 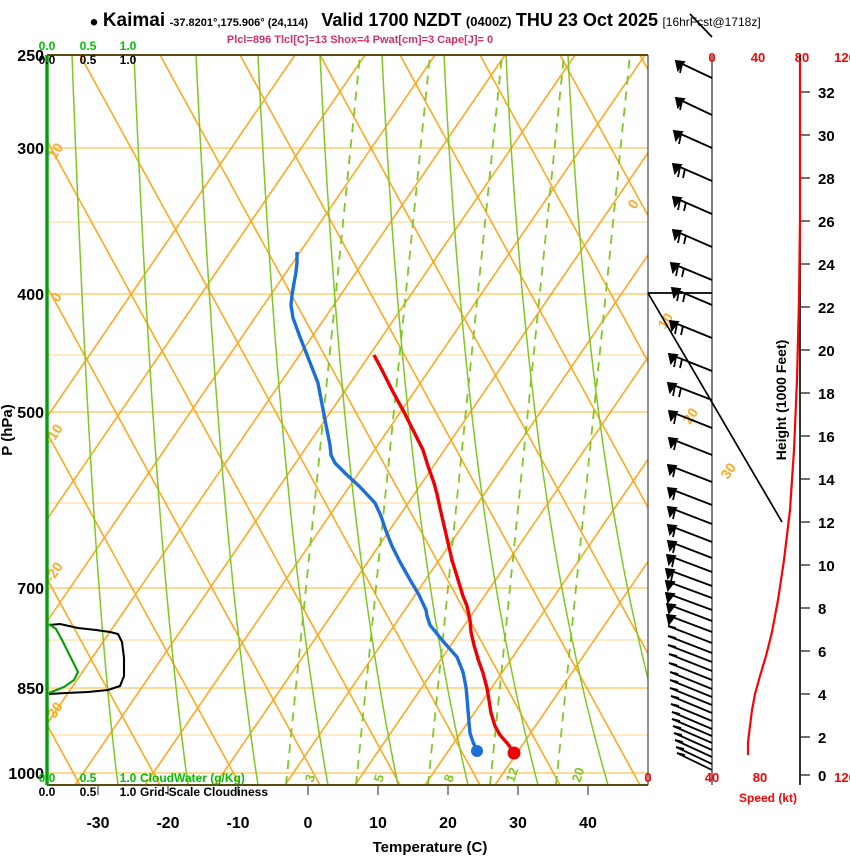 What do you see at coordinates (310, 778) in the screenshot?
I see `svg-text: 3` at bounding box center [310, 778].